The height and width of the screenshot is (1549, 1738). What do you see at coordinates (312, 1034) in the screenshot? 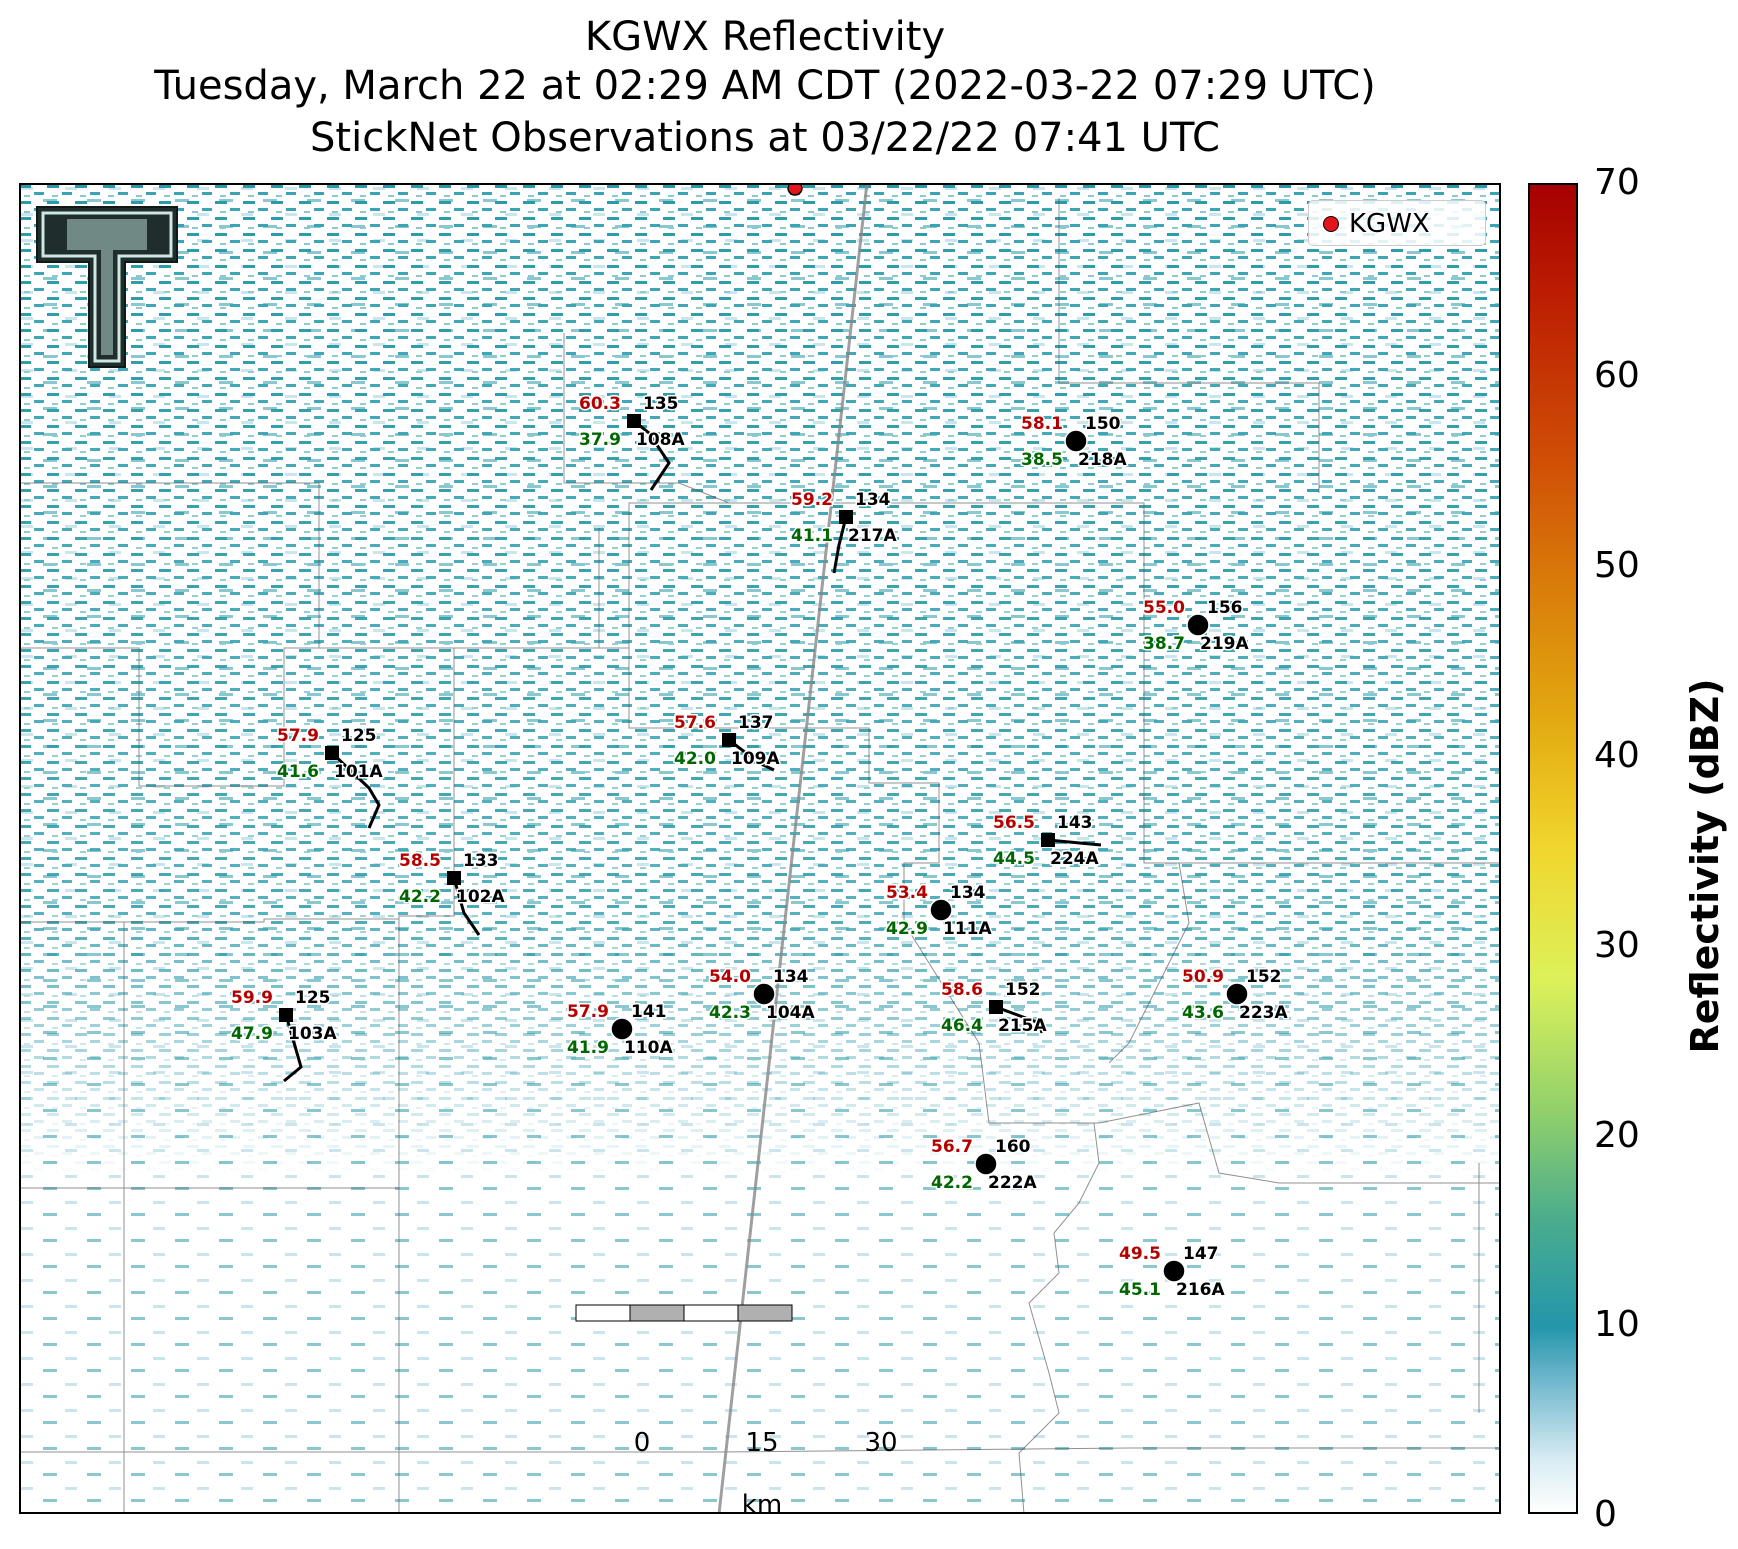
I see `station-id: 103A` at bounding box center [312, 1034].